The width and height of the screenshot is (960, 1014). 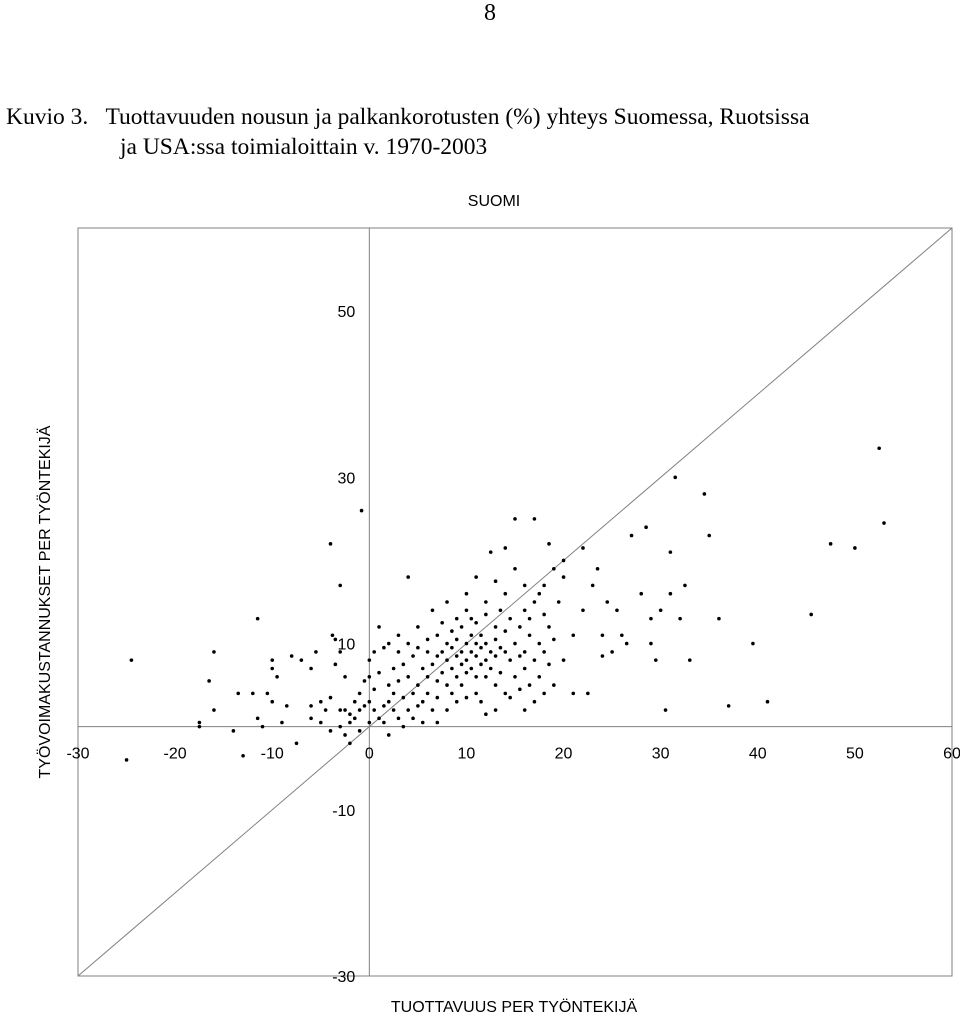 What do you see at coordinates (467, 754) in the screenshot?
I see `x-tick-label: 10` at bounding box center [467, 754].